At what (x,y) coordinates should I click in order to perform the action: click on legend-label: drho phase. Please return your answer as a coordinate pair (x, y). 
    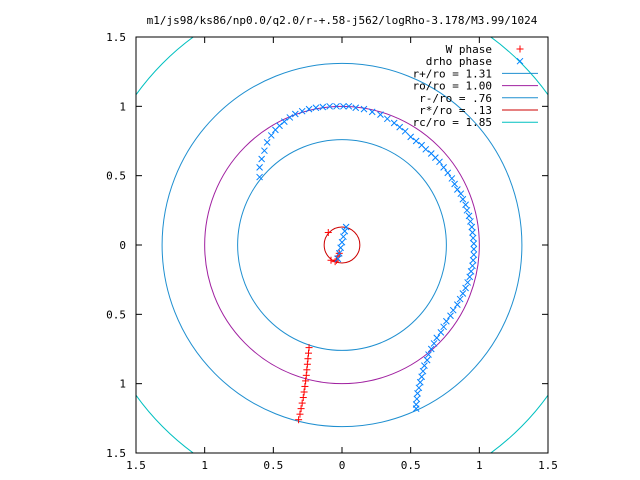
    Looking at the image, I should click on (459, 61).